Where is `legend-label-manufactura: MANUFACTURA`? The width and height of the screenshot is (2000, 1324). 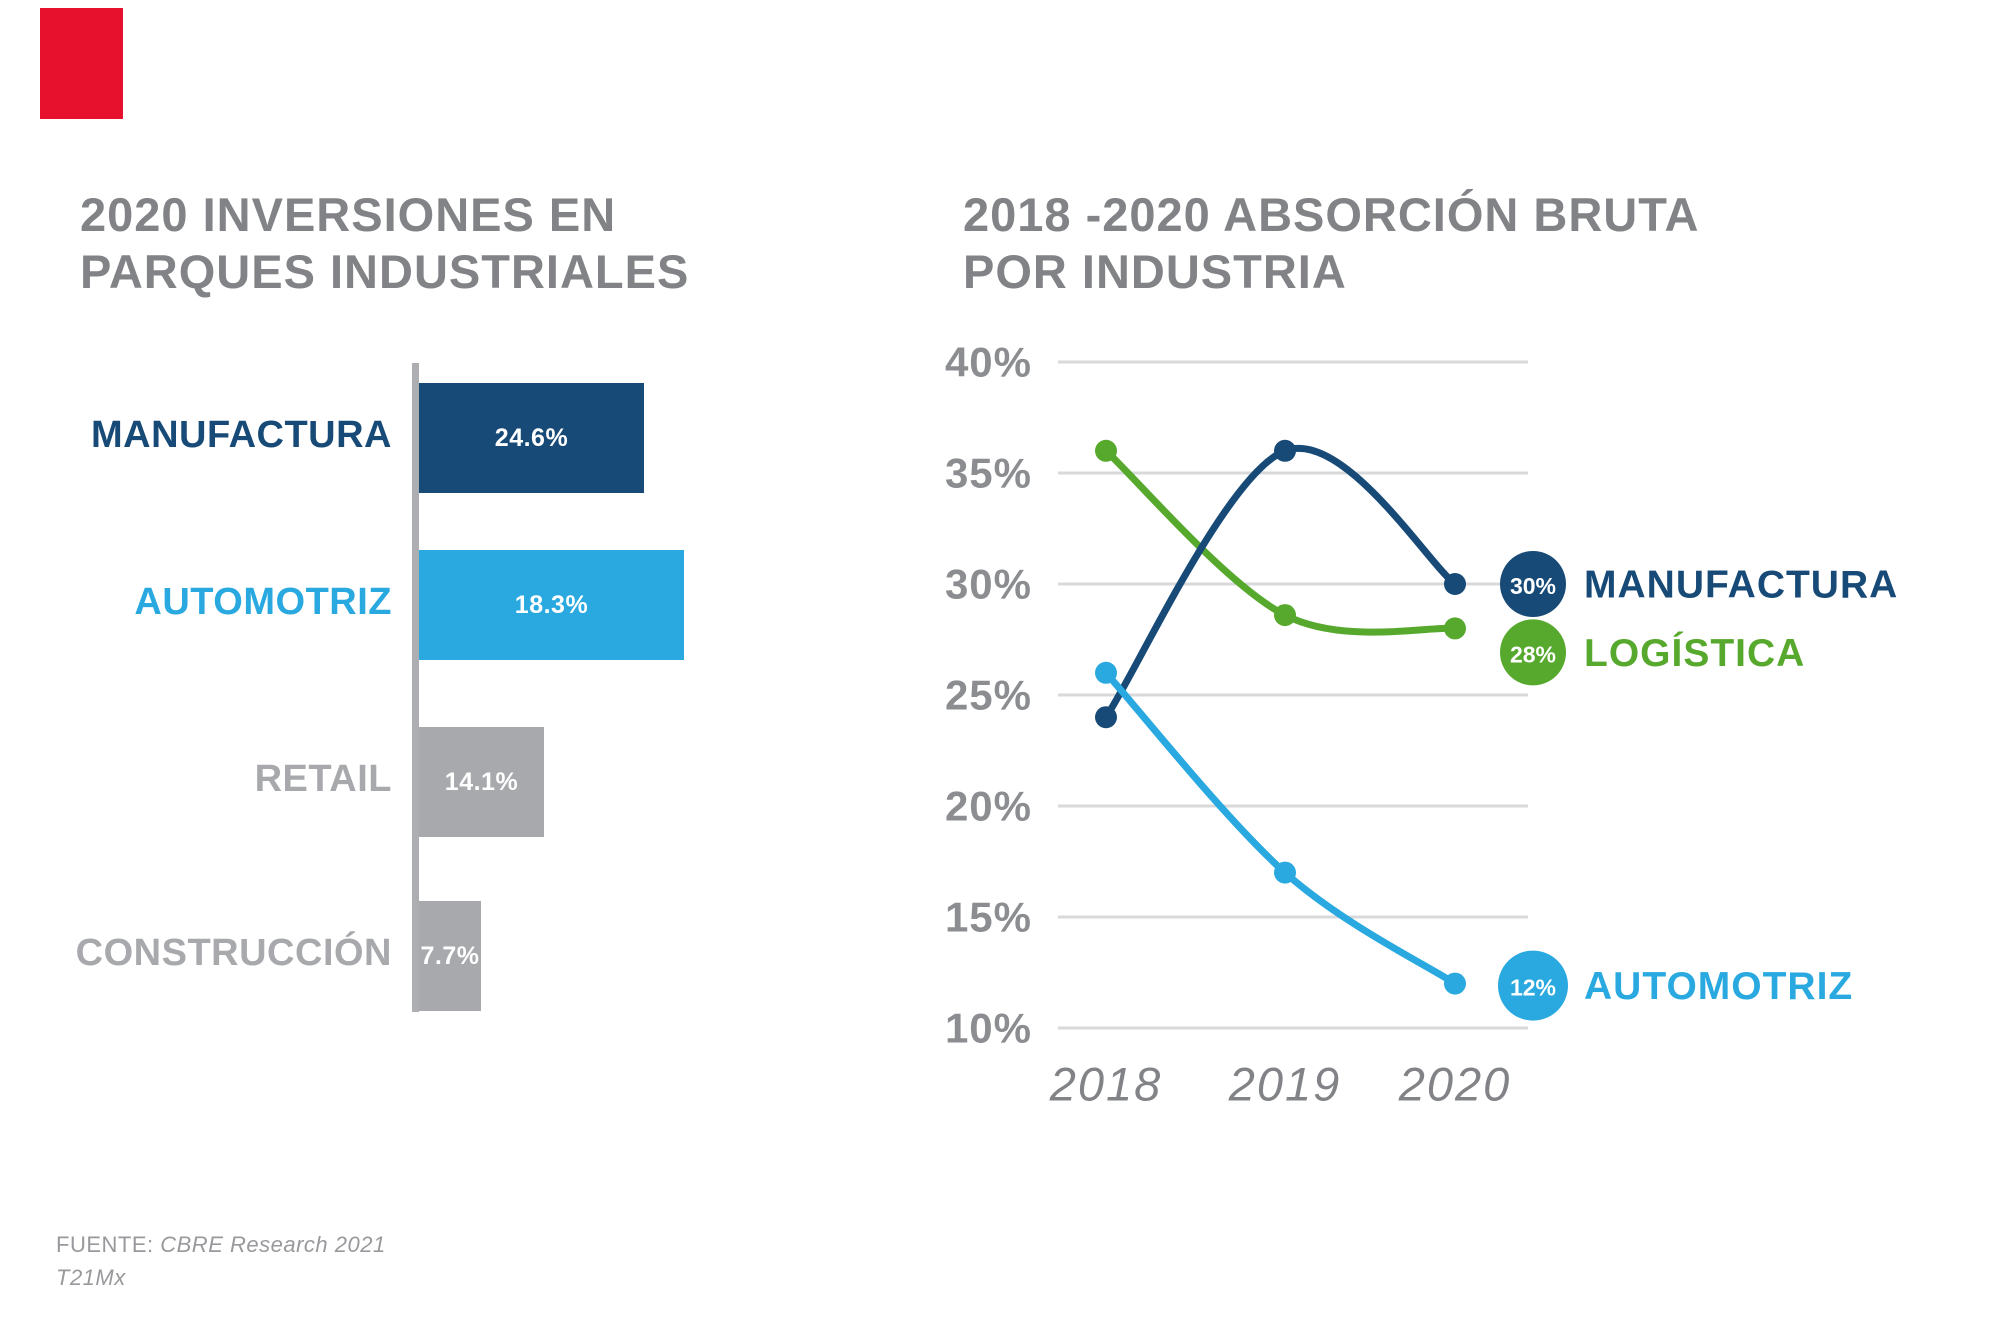 legend-label-manufactura: MANUFACTURA is located at coordinates (1741, 585).